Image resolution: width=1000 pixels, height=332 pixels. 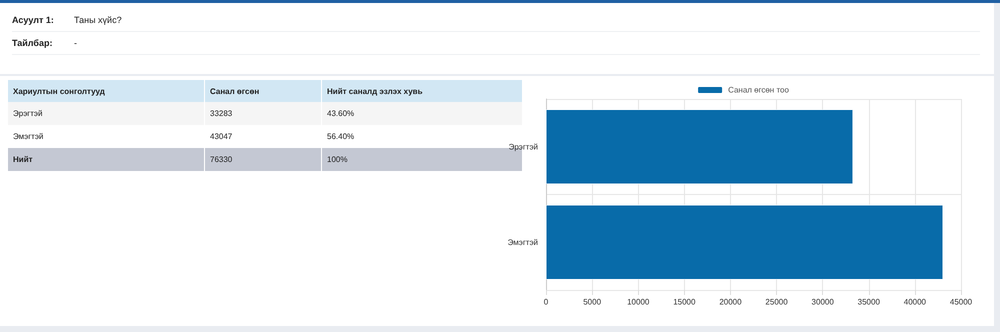 I want to click on text: Нийт саналд эзлэх хувь, so click(x=422, y=91).